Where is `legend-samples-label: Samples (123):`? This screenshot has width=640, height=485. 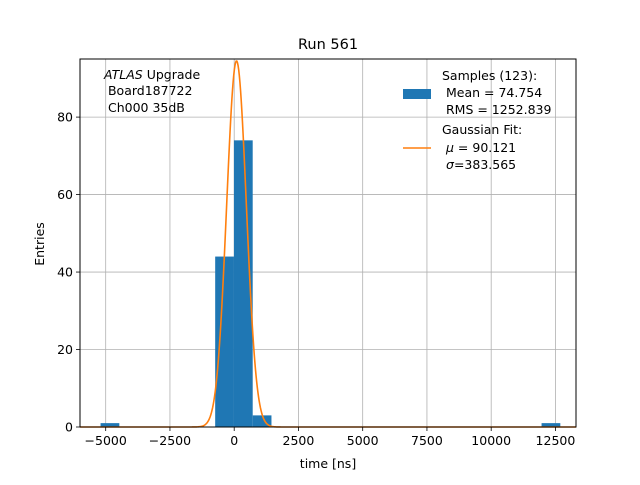 legend-samples-label: Samples (123): is located at coordinates (489, 75).